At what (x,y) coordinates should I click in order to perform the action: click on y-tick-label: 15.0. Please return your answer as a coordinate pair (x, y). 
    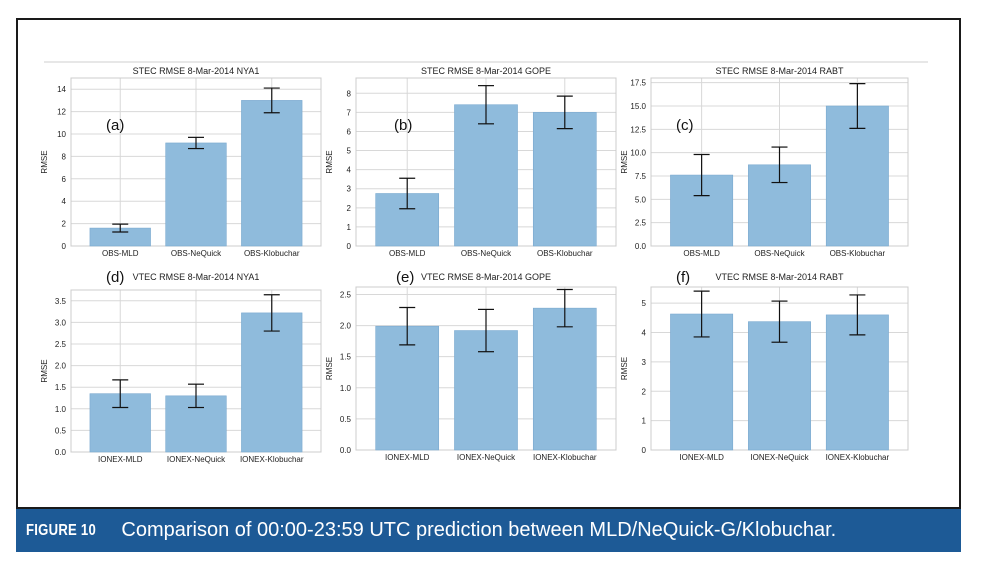
    Looking at the image, I should click on (638, 106).